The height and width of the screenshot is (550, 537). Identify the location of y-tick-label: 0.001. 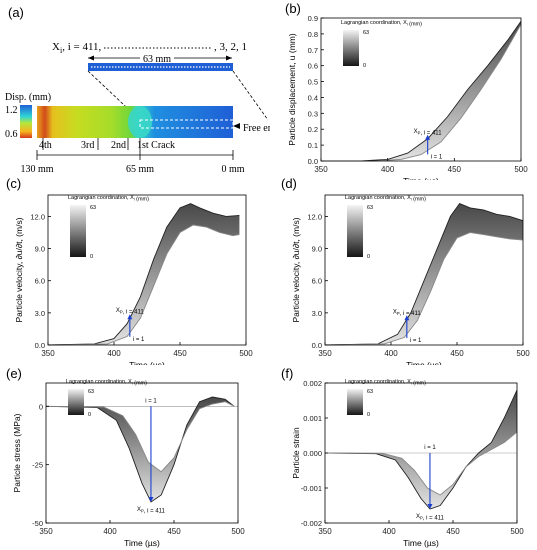
(312, 418).